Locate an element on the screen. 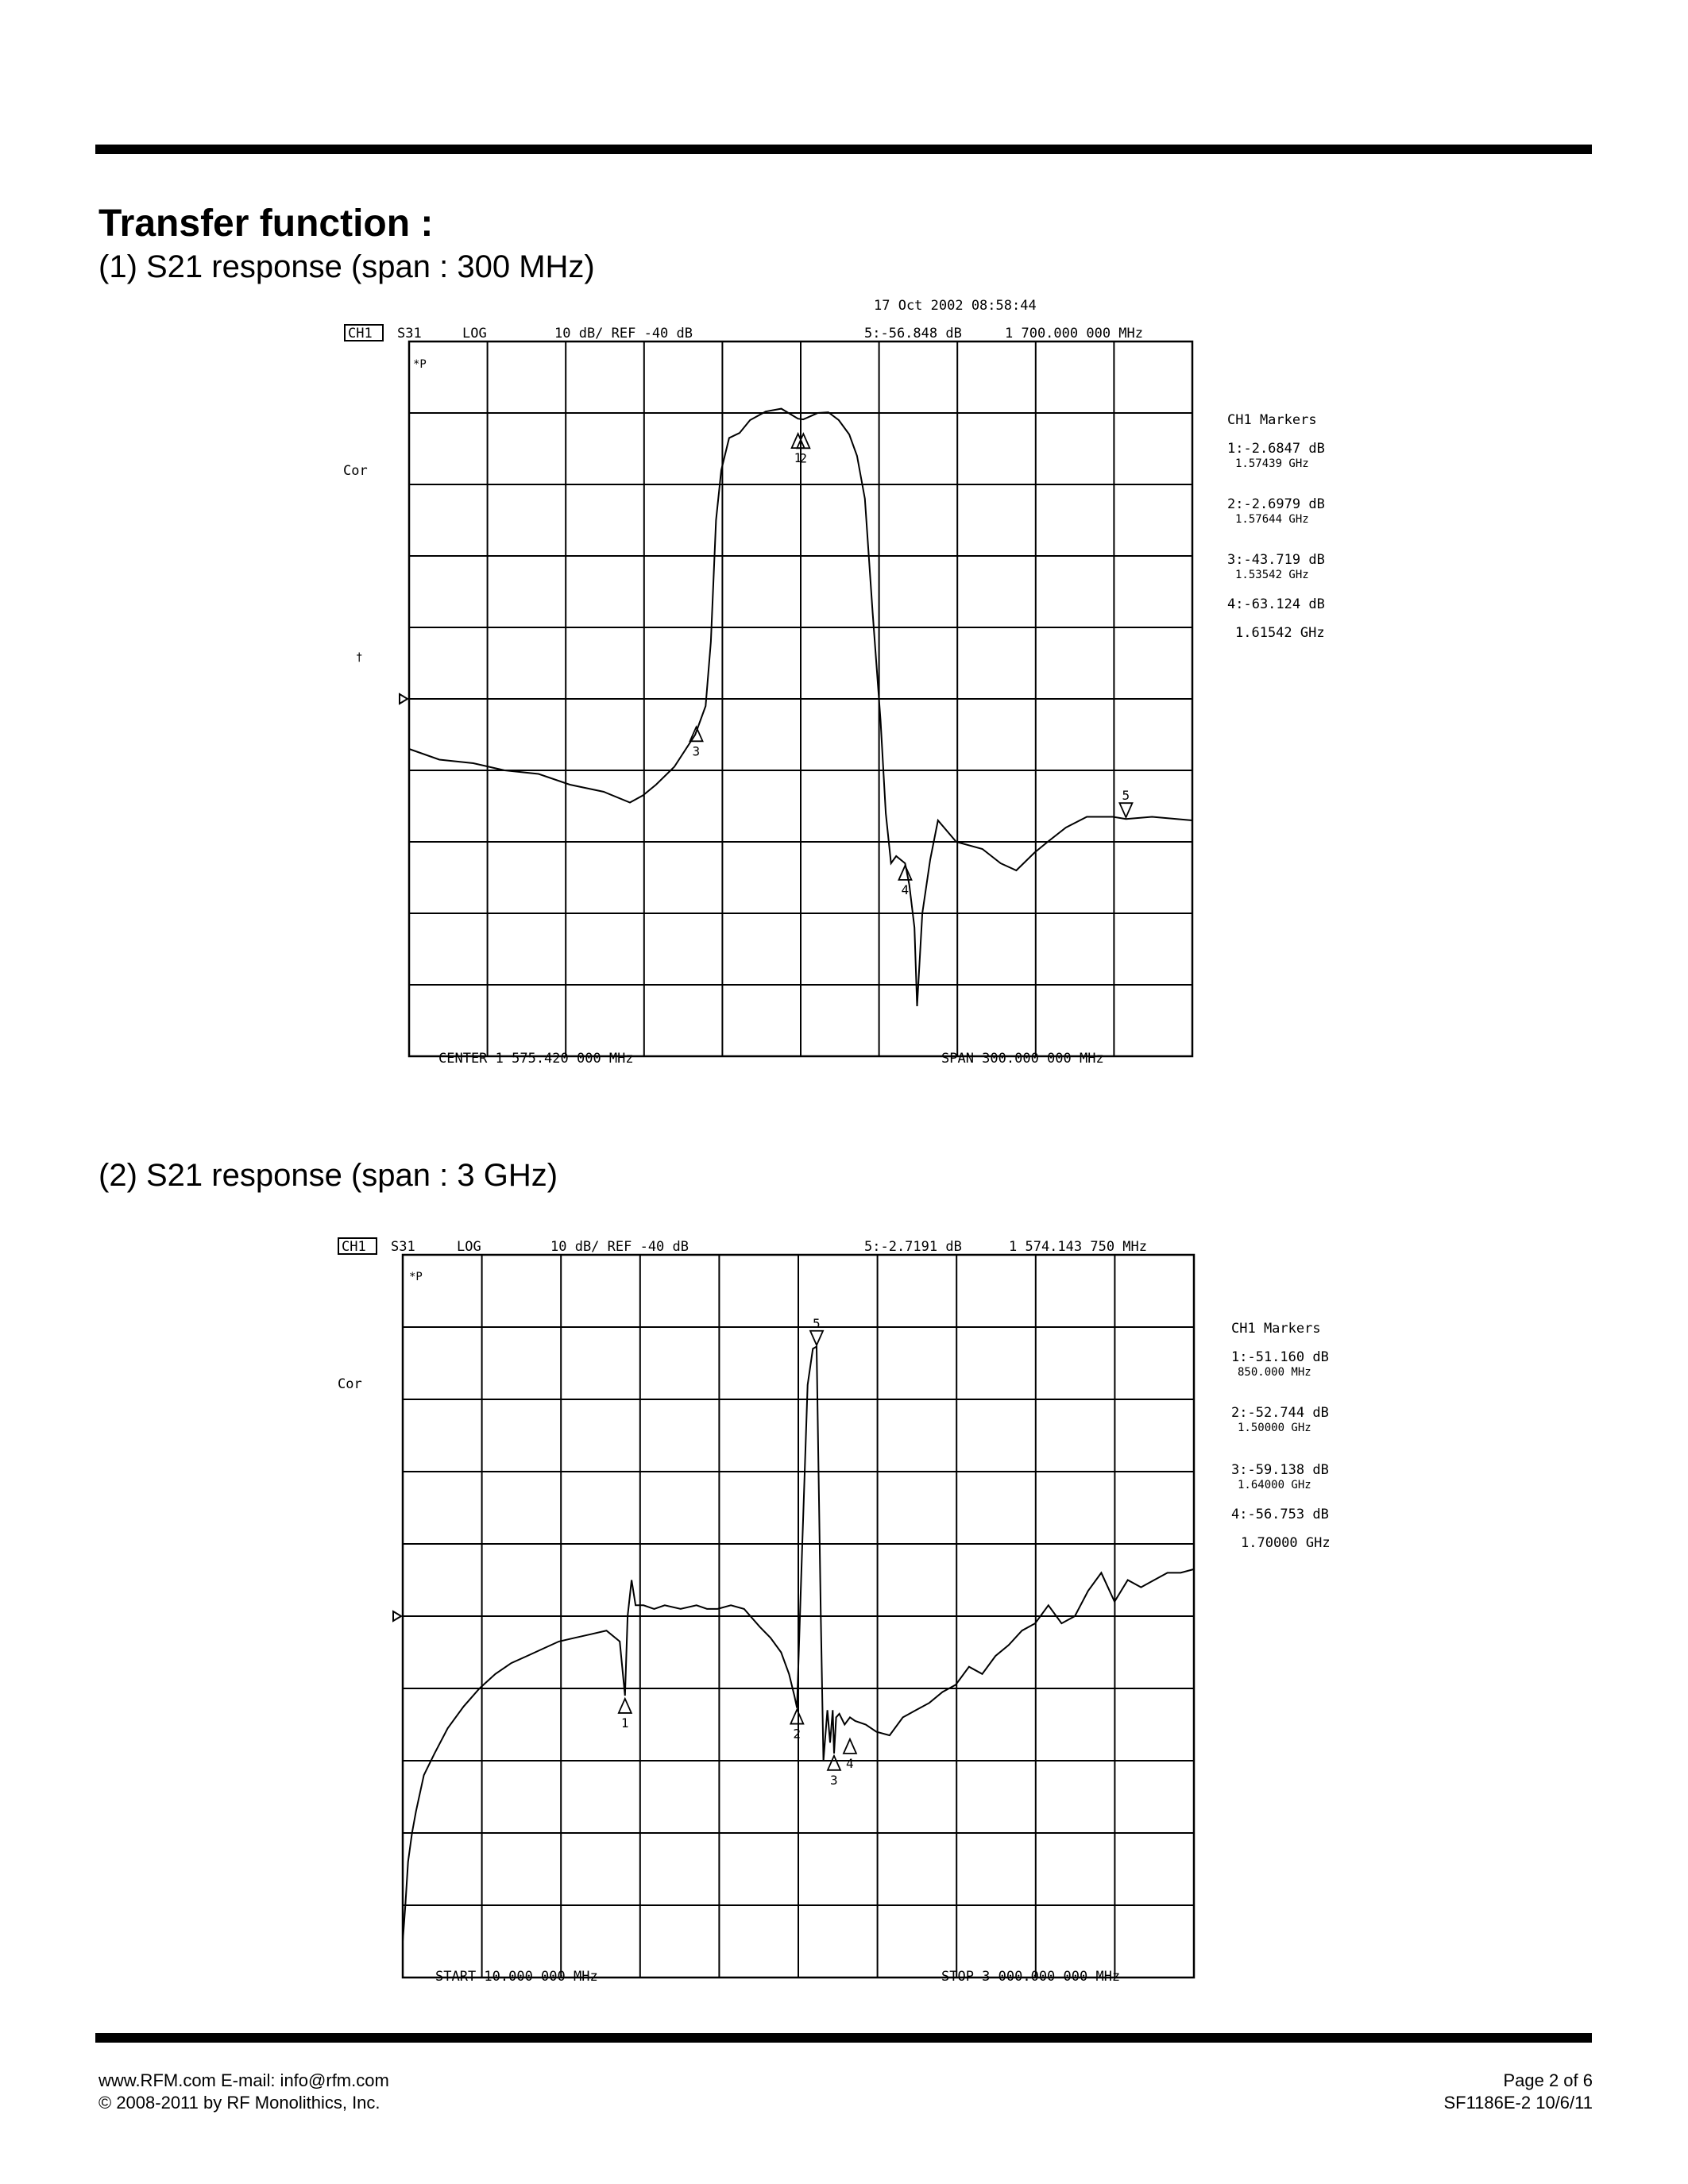 The image size is (1688, 2184). marker-4-frequency: 1.70000 GHz is located at coordinates (1286, 1543).